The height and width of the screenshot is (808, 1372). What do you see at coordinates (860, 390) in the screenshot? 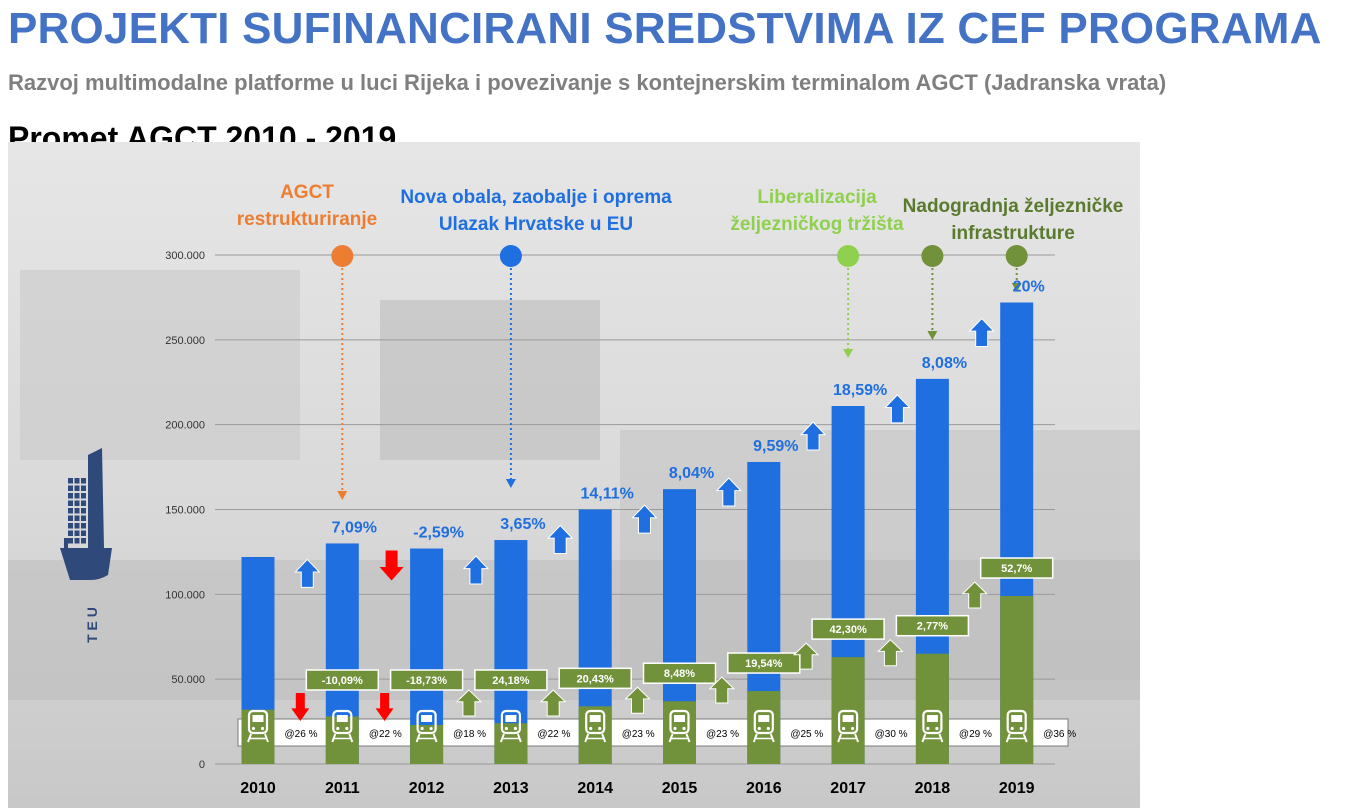
I see `total-growth-label: 18,59%` at bounding box center [860, 390].